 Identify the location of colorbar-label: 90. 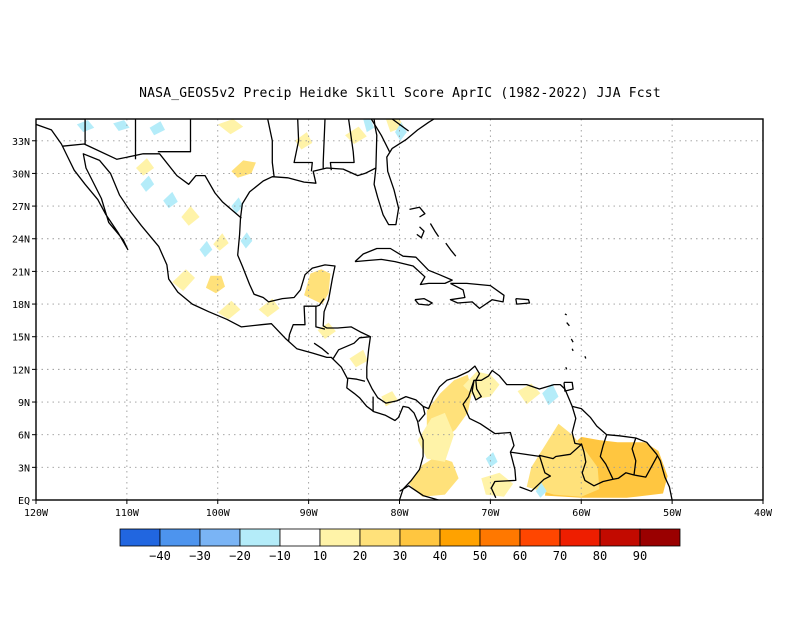
(640, 556).